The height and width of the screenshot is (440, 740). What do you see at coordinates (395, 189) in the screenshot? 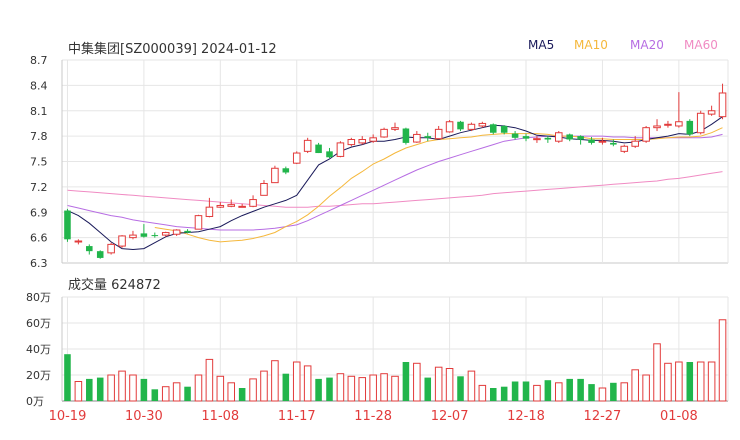
I see `ma60-line` at bounding box center [395, 189].